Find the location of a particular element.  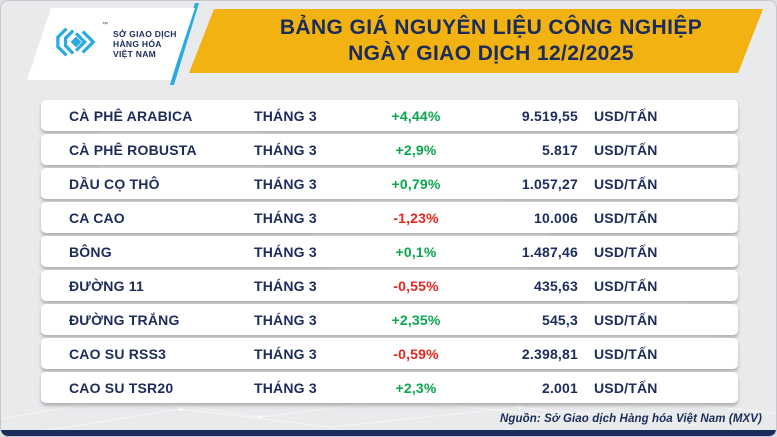

page-title-line1: BẢNG GIÁ NGUYÊN LIỆU CÔNG NGHIỆP is located at coordinates (491, 27).